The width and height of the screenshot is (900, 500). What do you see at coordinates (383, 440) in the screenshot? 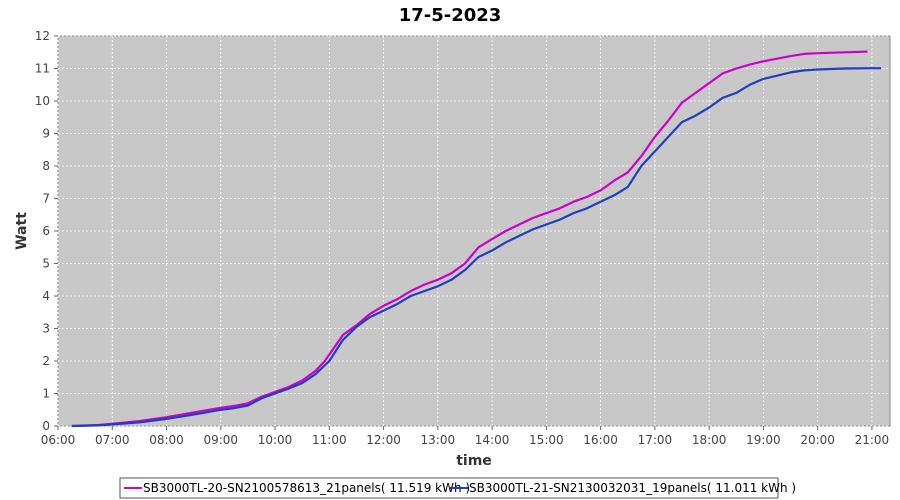
I see `x-tick-label: 12:00` at bounding box center [383, 440].